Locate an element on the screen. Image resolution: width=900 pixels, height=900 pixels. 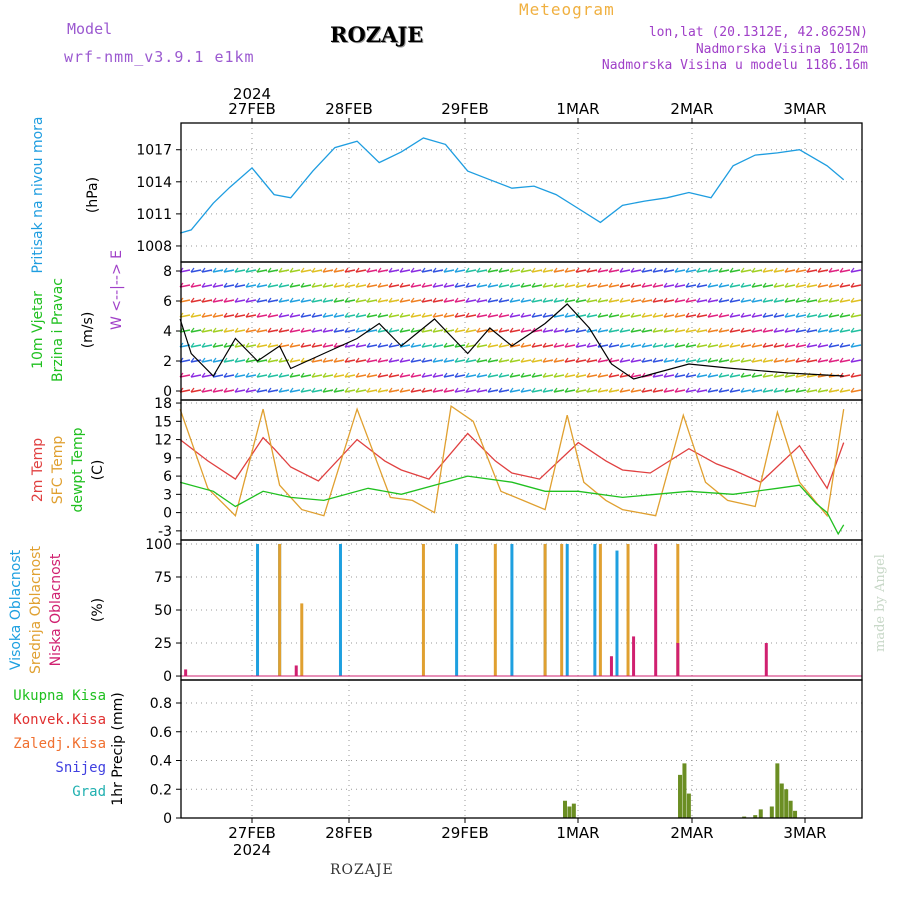
pressure-line is located at coordinates (512, 185).